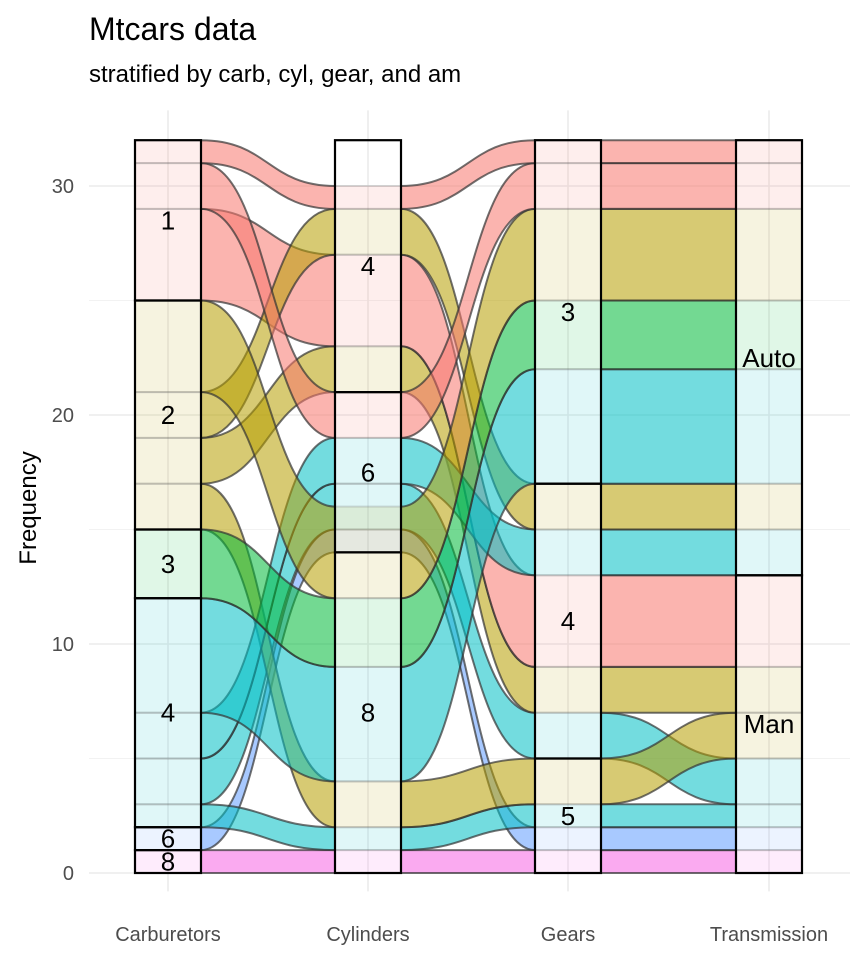  Describe the element at coordinates (471, 935) in the screenshot. I see `x-tick-labels: Carburetors Cylinders Gears Transmission` at that location.